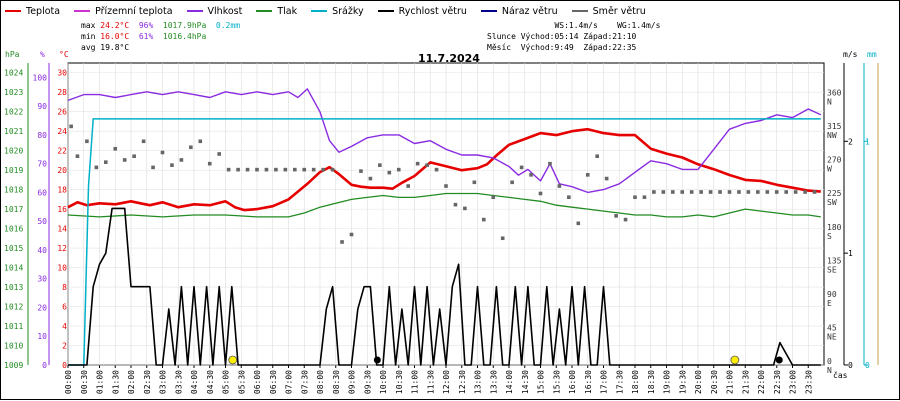 The height and width of the screenshot is (401, 900). What do you see at coordinates (834, 126) in the screenshot?
I see `winddir-tick-label: 315` at bounding box center [834, 126].